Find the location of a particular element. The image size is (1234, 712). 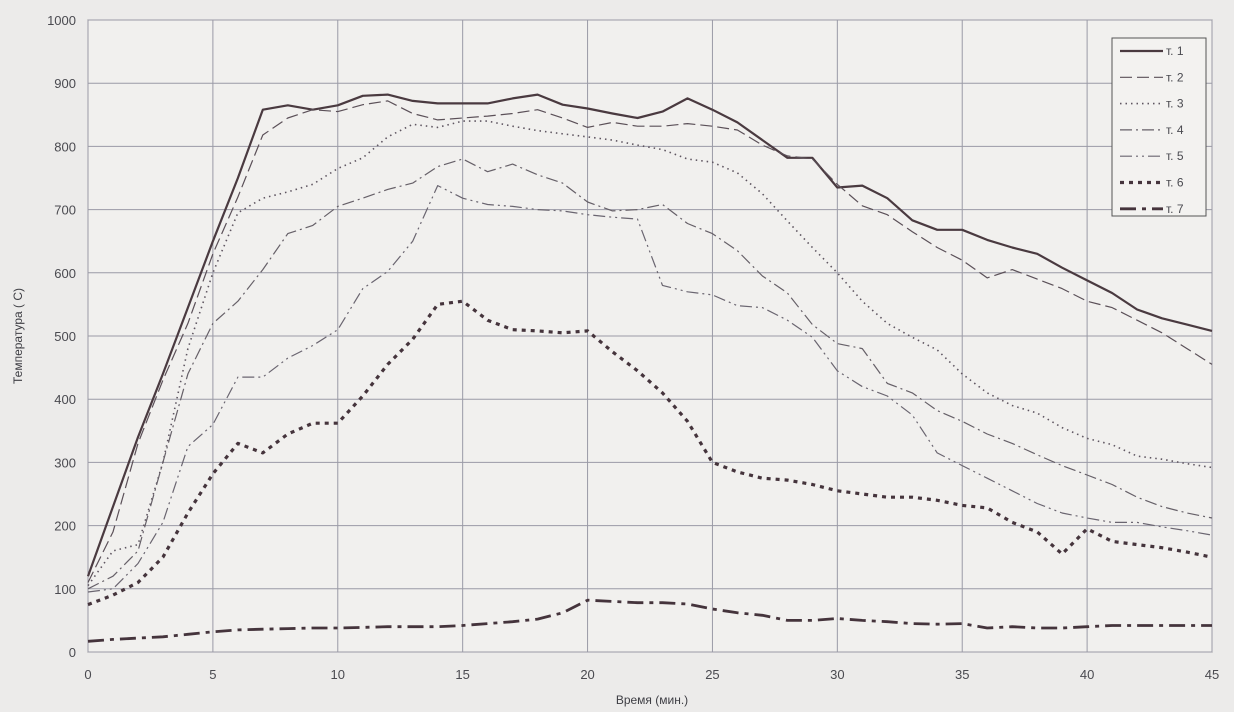

legend-label-4: т. 4 is located at coordinates (1175, 130).